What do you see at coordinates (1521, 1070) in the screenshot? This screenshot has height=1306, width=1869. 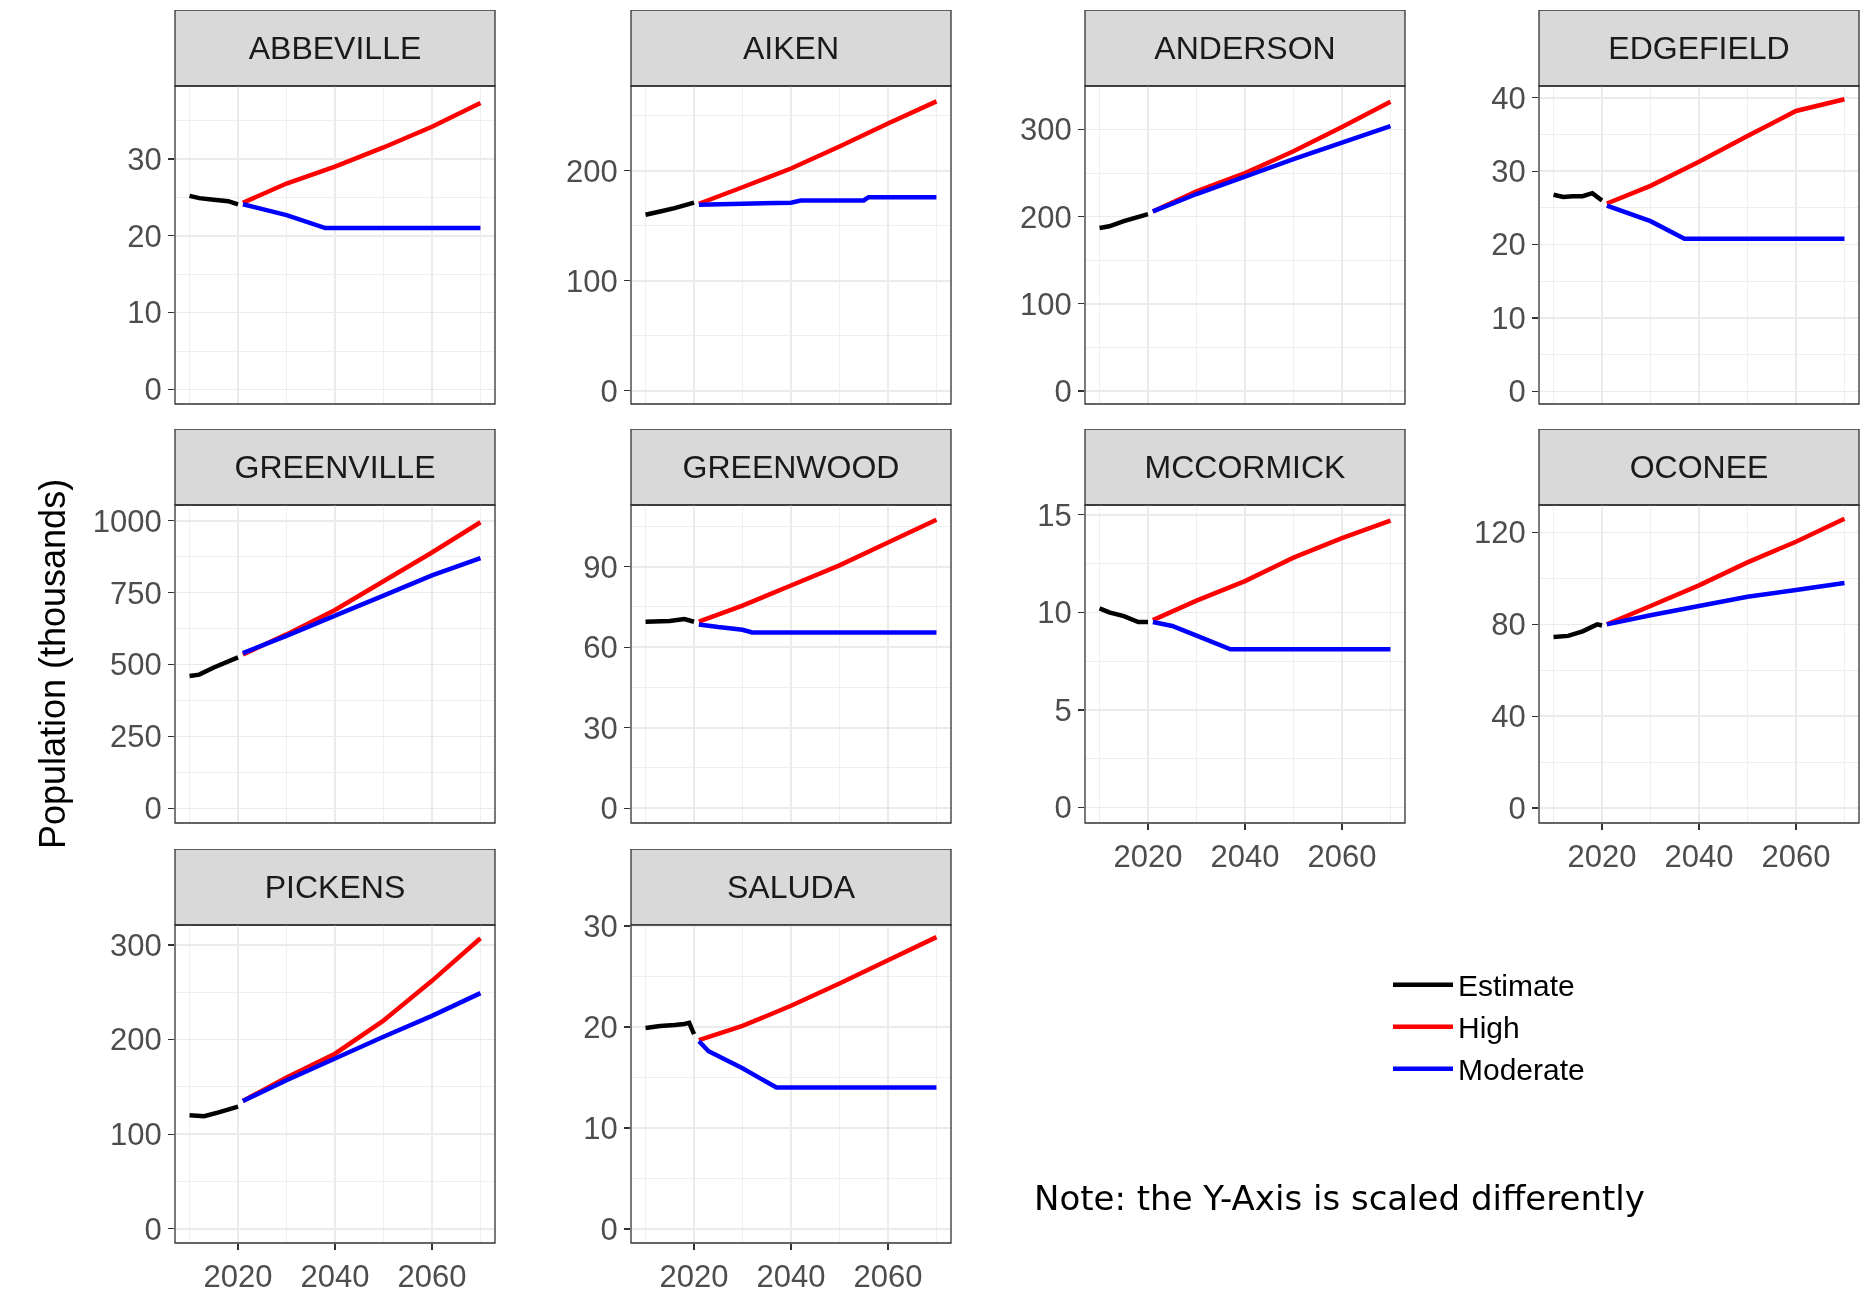 I see `legend-label: Moderate` at bounding box center [1521, 1070].